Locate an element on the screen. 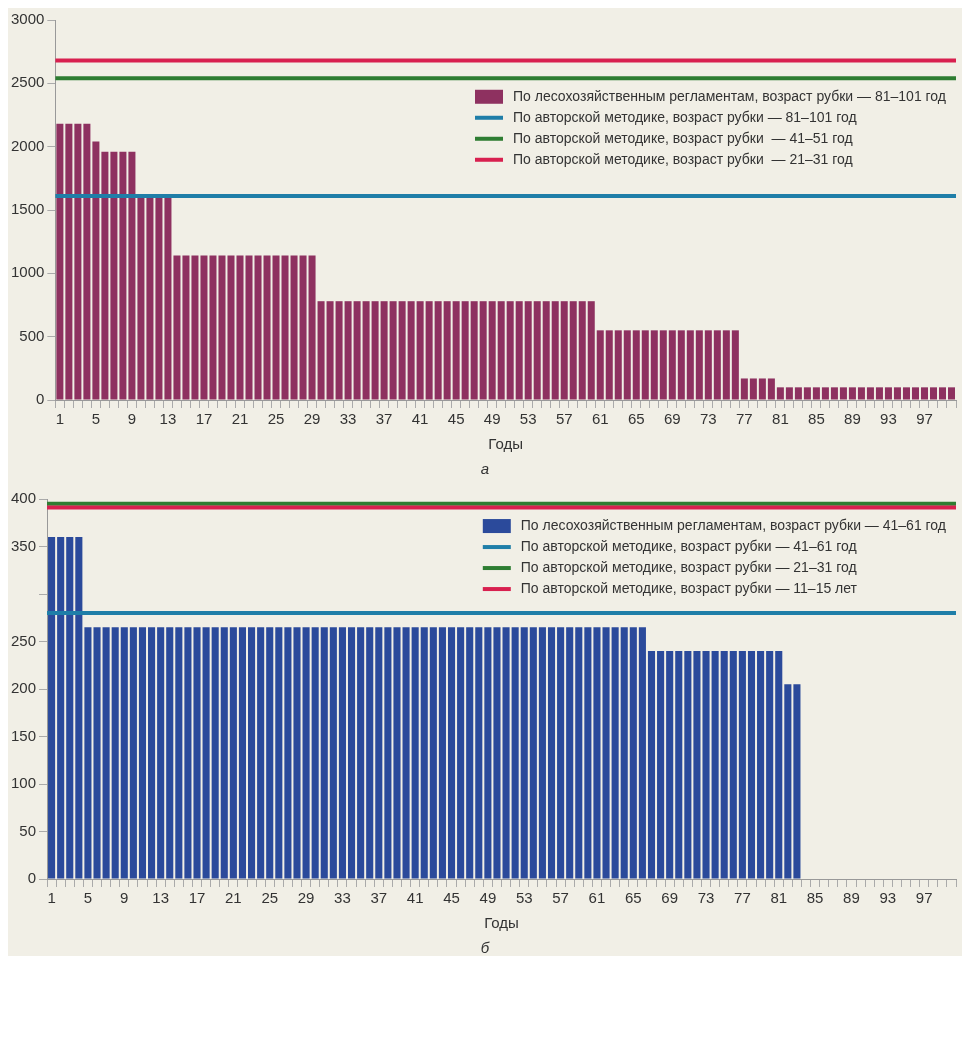 The height and width of the screenshot is (1044, 970). legend-label: По авторской методике, возраст рубки — 21–31 год is located at coordinates (688, 566).